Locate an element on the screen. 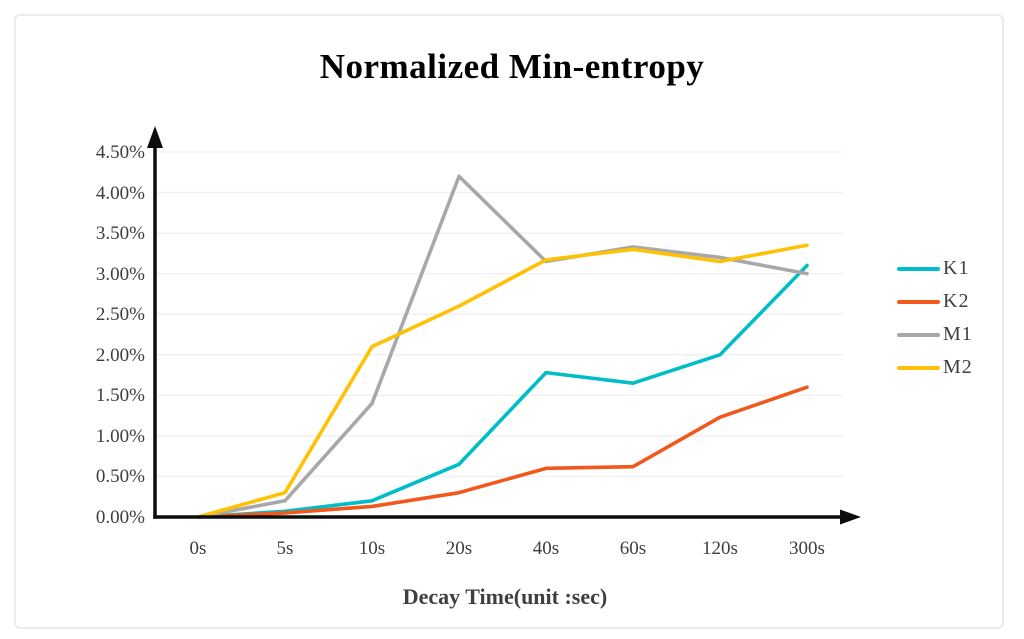  legend-label: M1 is located at coordinates (958, 334).